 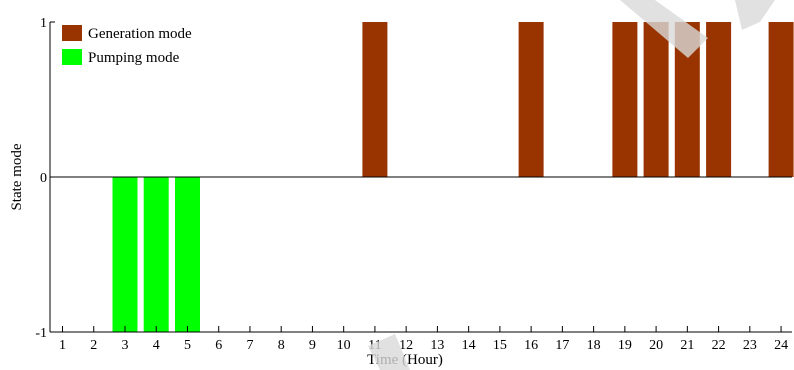 What do you see at coordinates (562, 345) in the screenshot?
I see `x-tick-label: 17` at bounding box center [562, 345].